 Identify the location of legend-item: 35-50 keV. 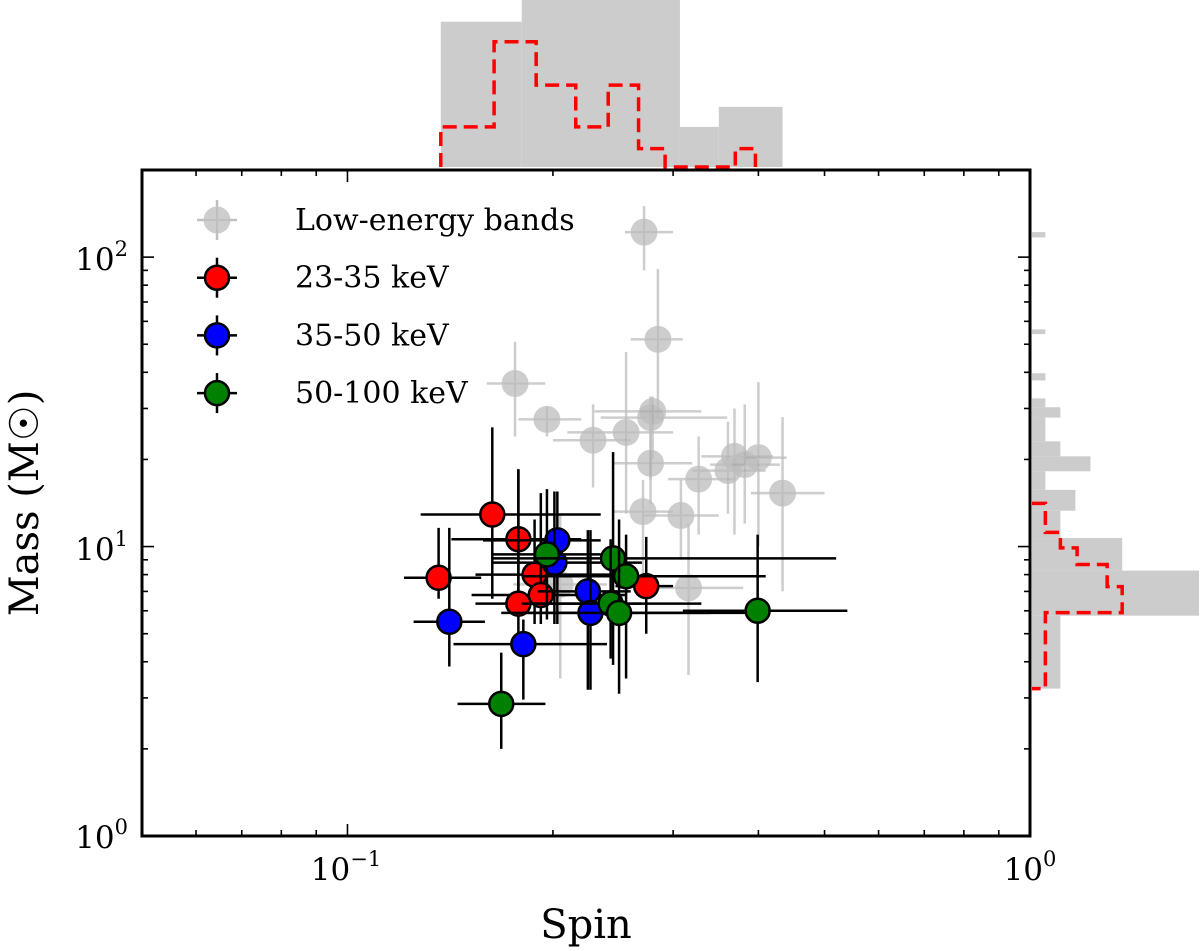
(323, 335).